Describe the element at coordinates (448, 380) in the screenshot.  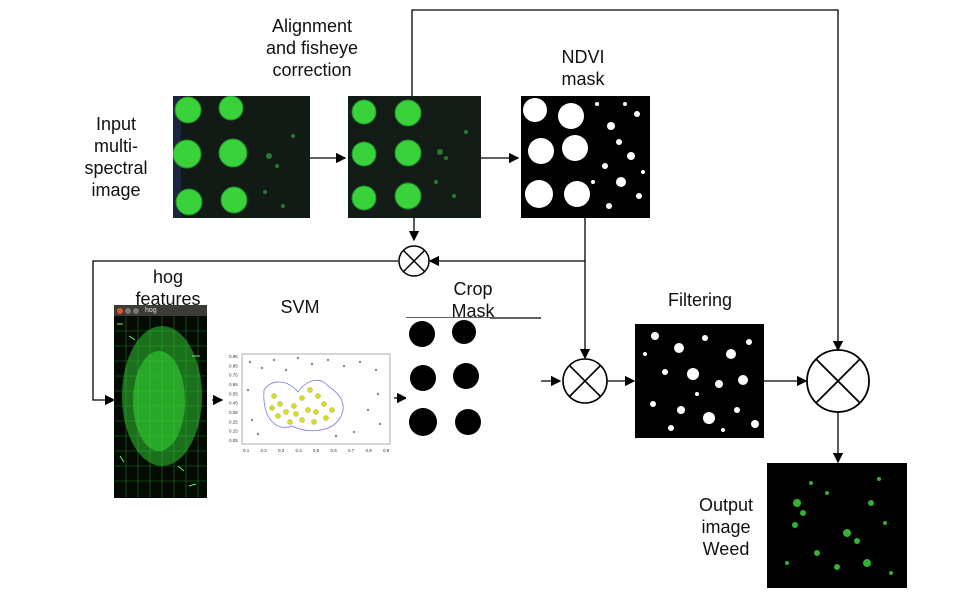
I see `crop-mask-image` at that location.